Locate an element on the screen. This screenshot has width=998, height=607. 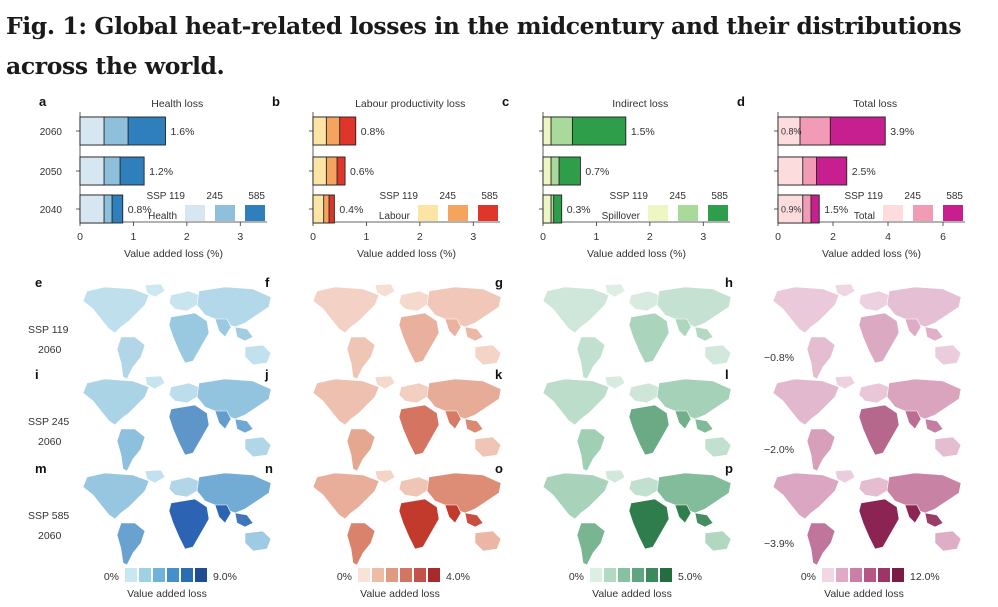
bar-ssp-119-2050 is located at coordinates (790, 171).